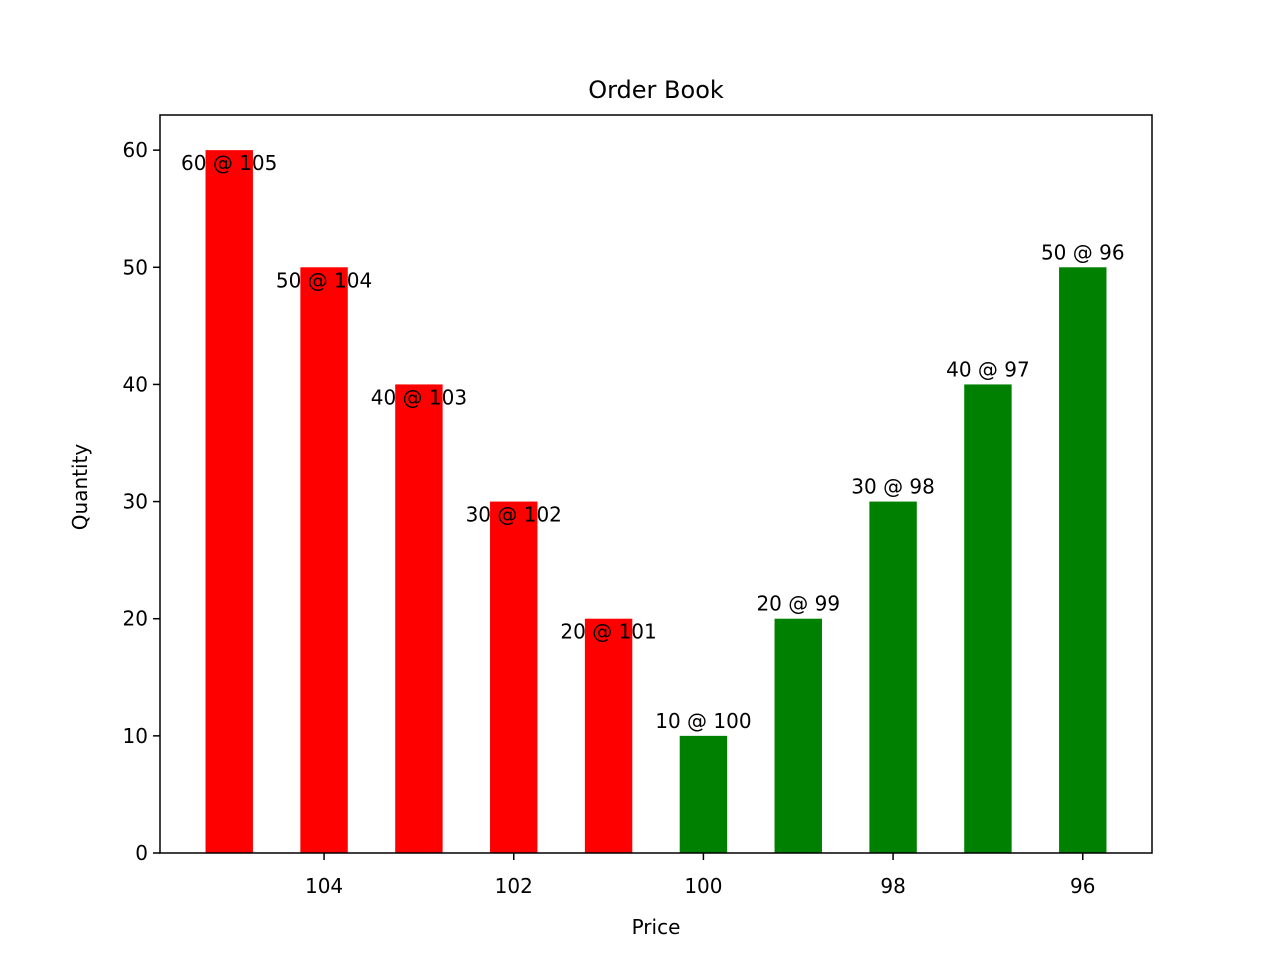  What do you see at coordinates (656, 927) in the screenshot?
I see `x-axis-label: Price` at bounding box center [656, 927].